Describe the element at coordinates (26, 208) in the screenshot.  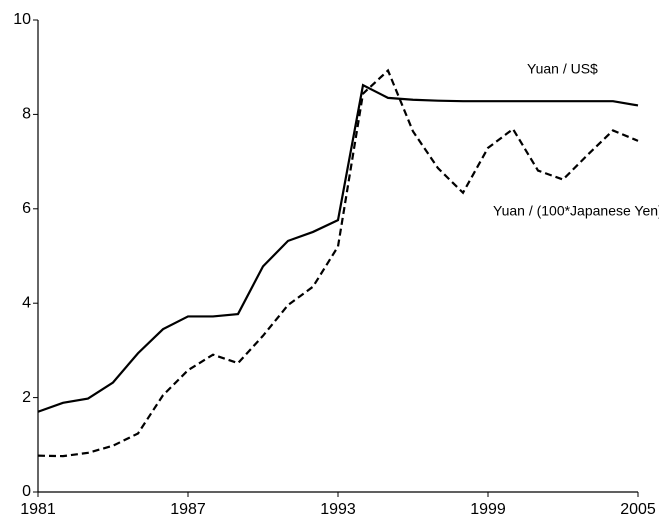
I see `y-tick-label: 6` at that location.